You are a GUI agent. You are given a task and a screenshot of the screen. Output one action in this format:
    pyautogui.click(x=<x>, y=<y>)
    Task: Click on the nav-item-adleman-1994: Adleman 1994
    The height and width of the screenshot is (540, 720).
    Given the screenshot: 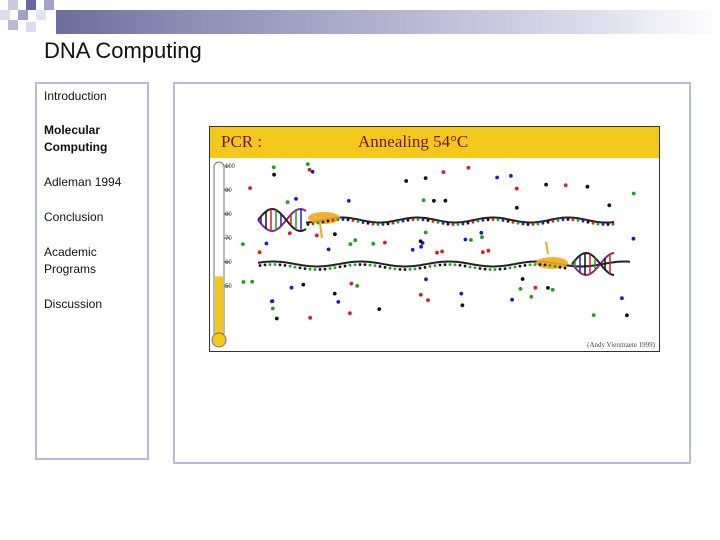 What is the action you would take?
    pyautogui.click(x=83, y=182)
    